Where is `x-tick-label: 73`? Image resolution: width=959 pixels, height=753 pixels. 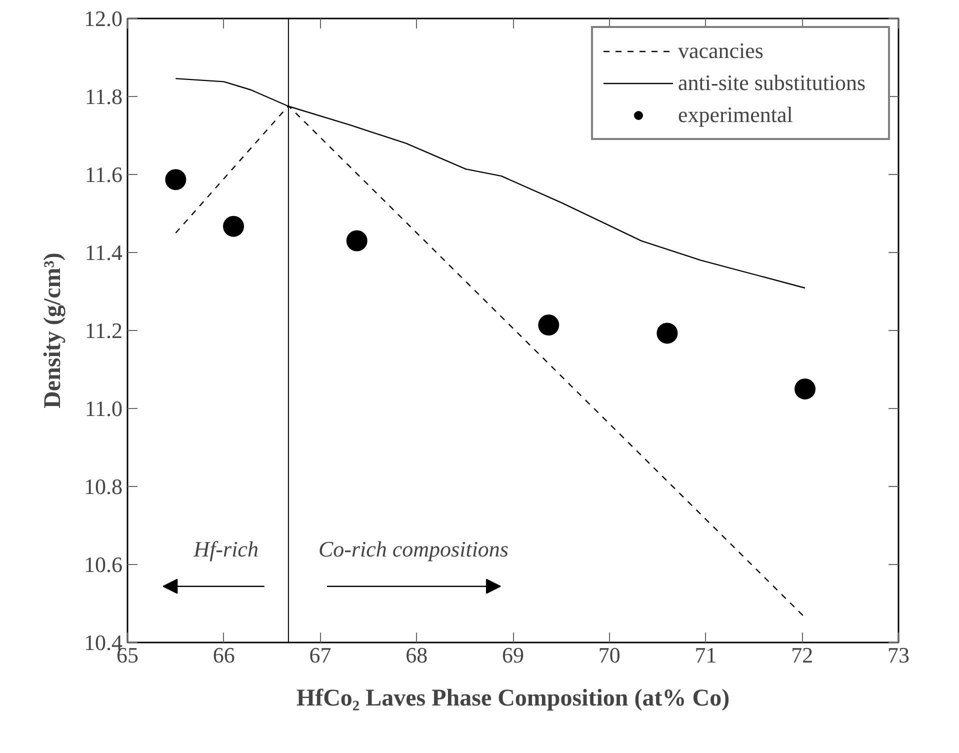 x-tick-label: 73 is located at coordinates (899, 655).